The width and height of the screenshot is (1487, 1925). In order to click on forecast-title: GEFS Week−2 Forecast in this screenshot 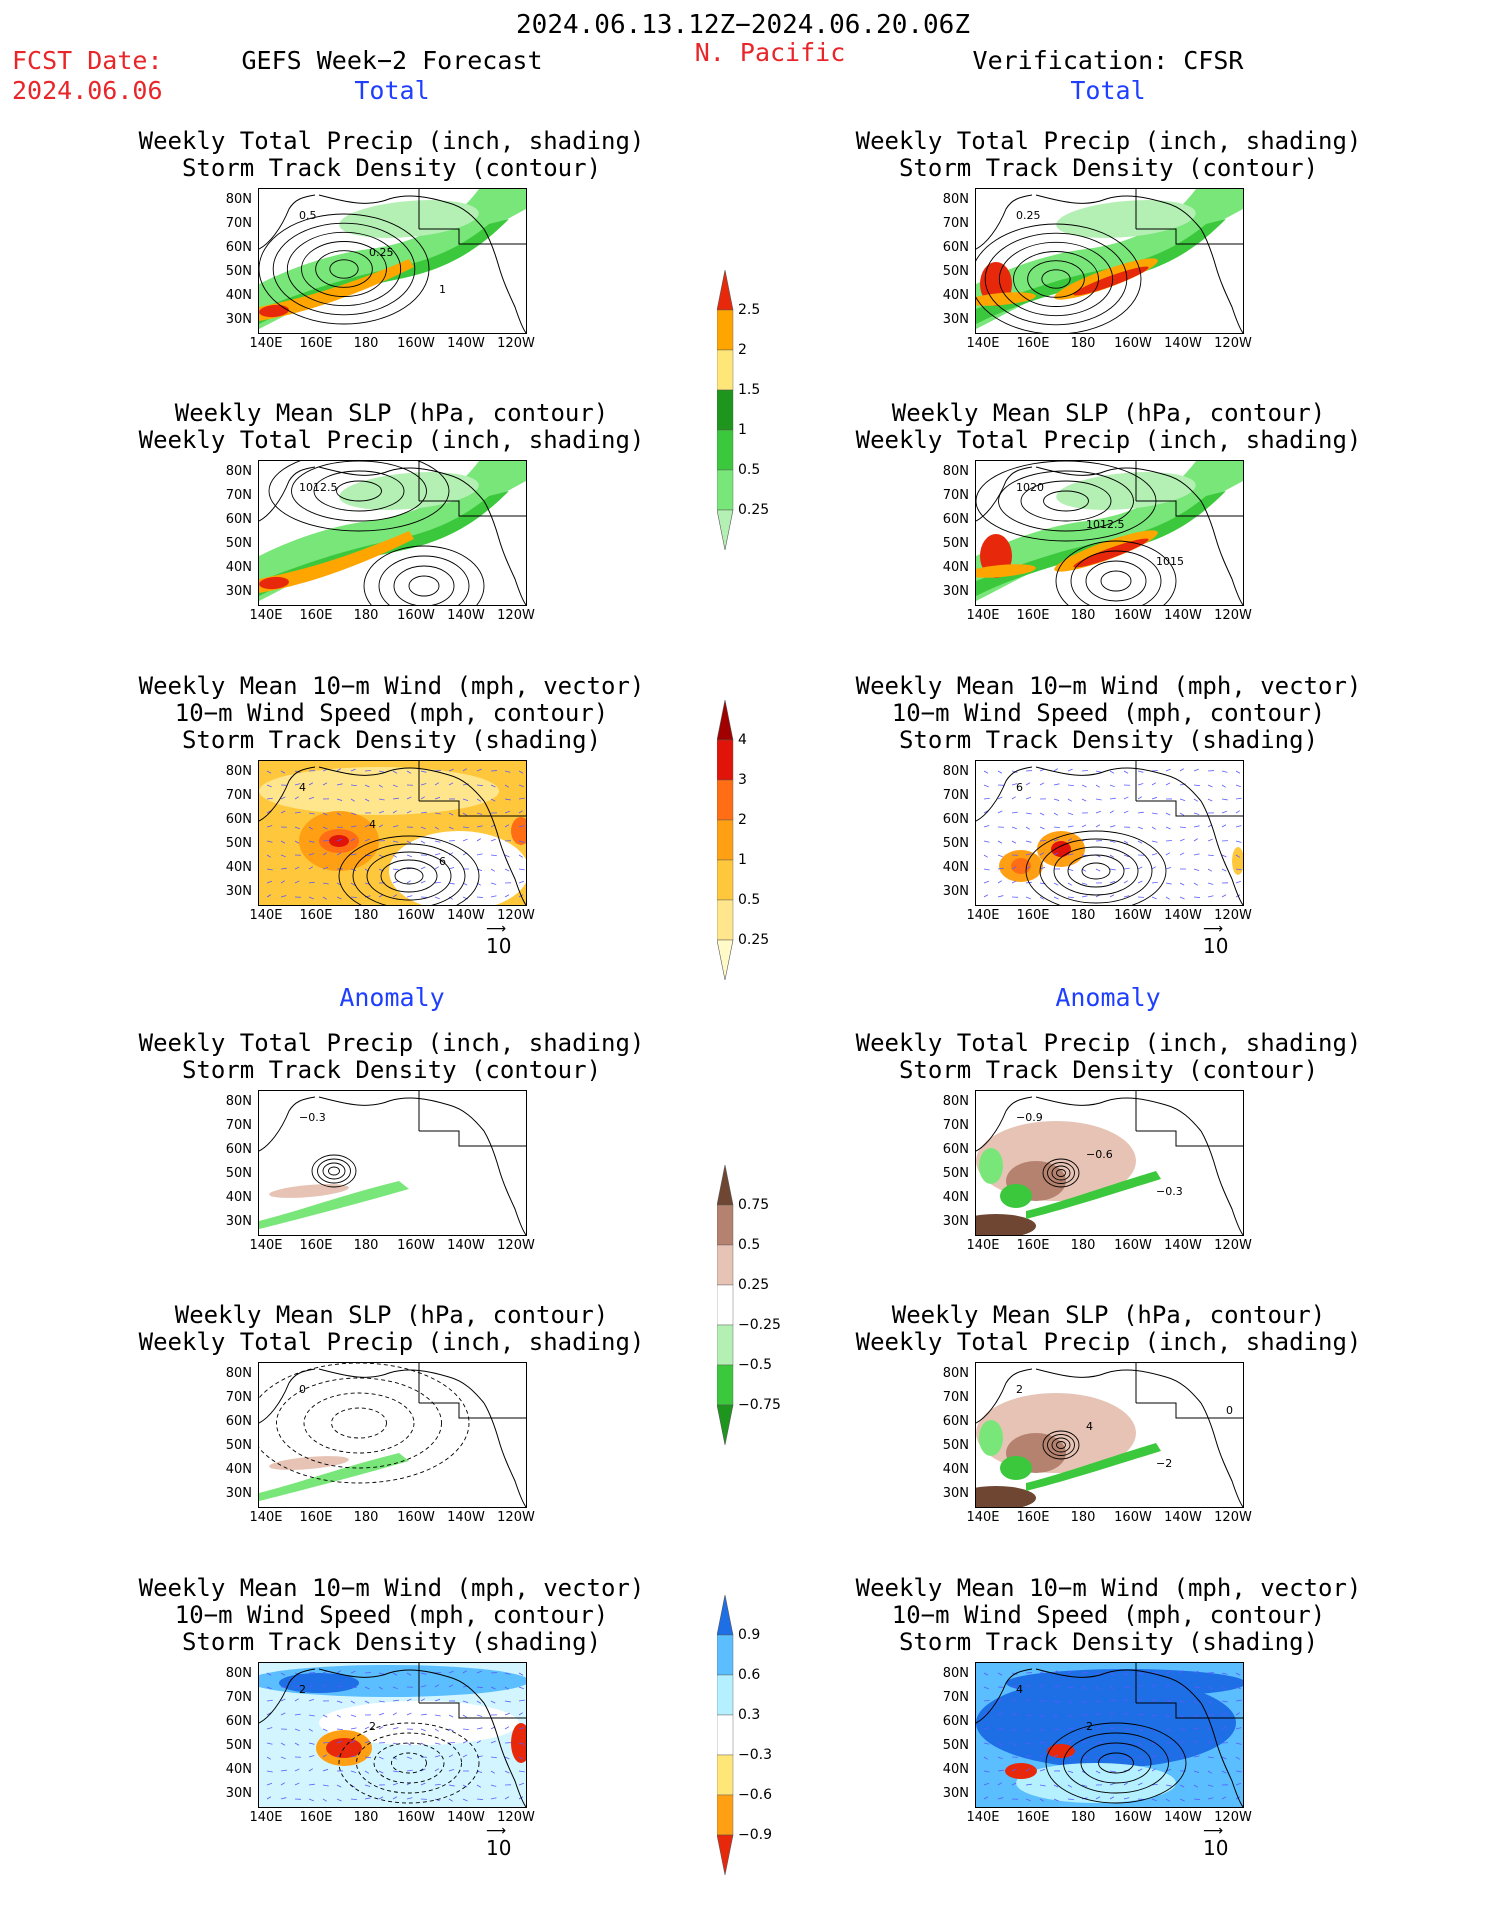, I will do `click(392, 60)`.